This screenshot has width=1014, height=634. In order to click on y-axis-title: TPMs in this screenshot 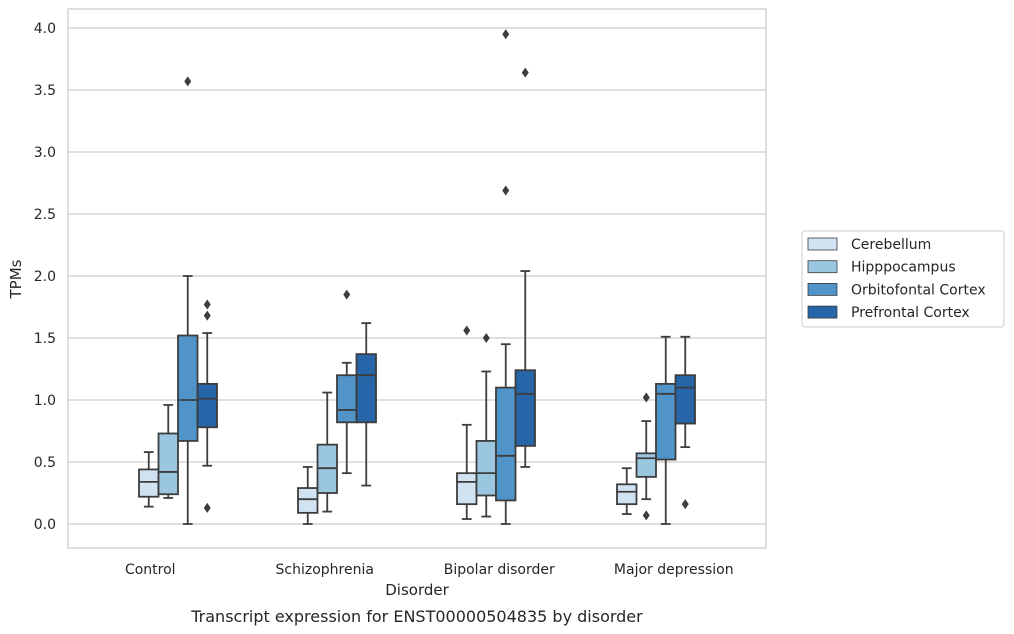, I will do `click(16, 279)`.